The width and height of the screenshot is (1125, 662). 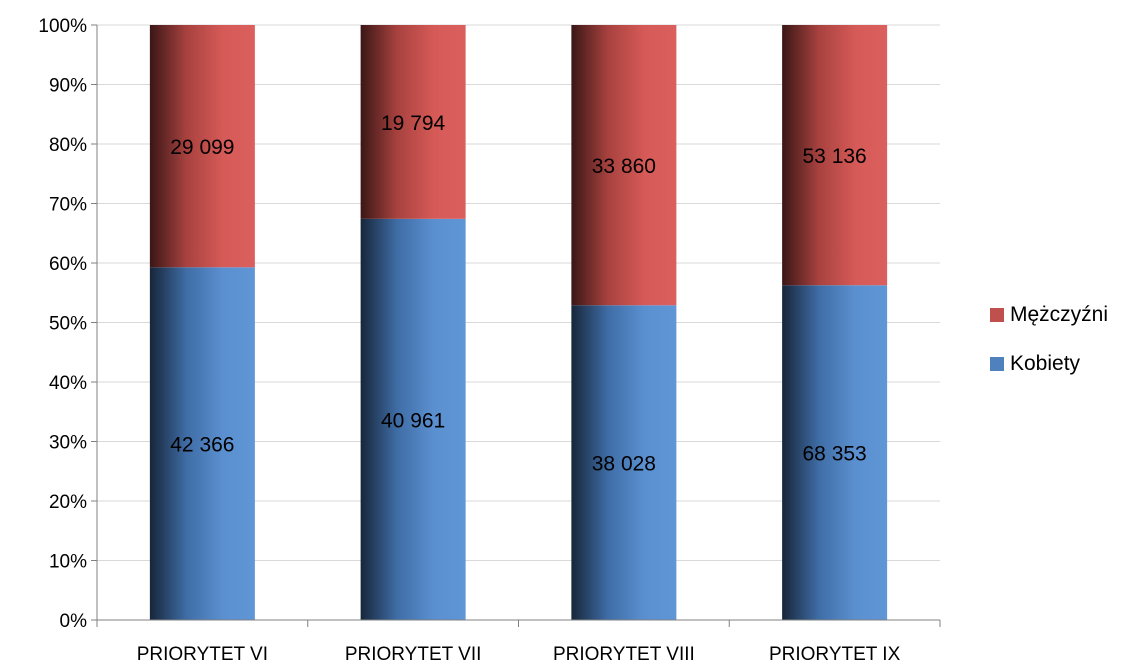 I want to click on y-tick-label: 10%, so click(x=68, y=562).